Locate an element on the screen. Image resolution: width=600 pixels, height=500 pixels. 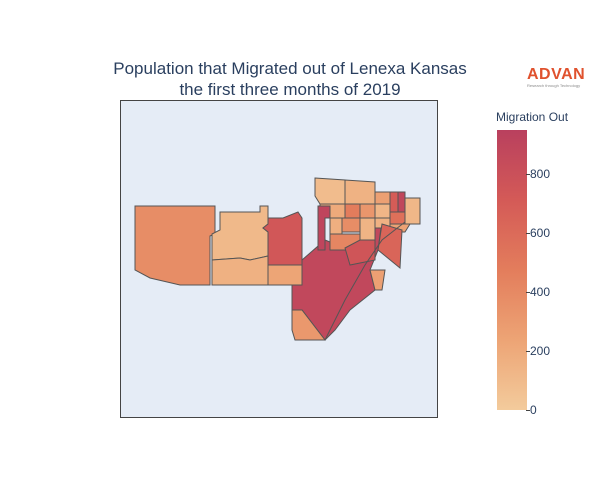
map-region-south-east-small-tract is located at coordinates (377, 280).